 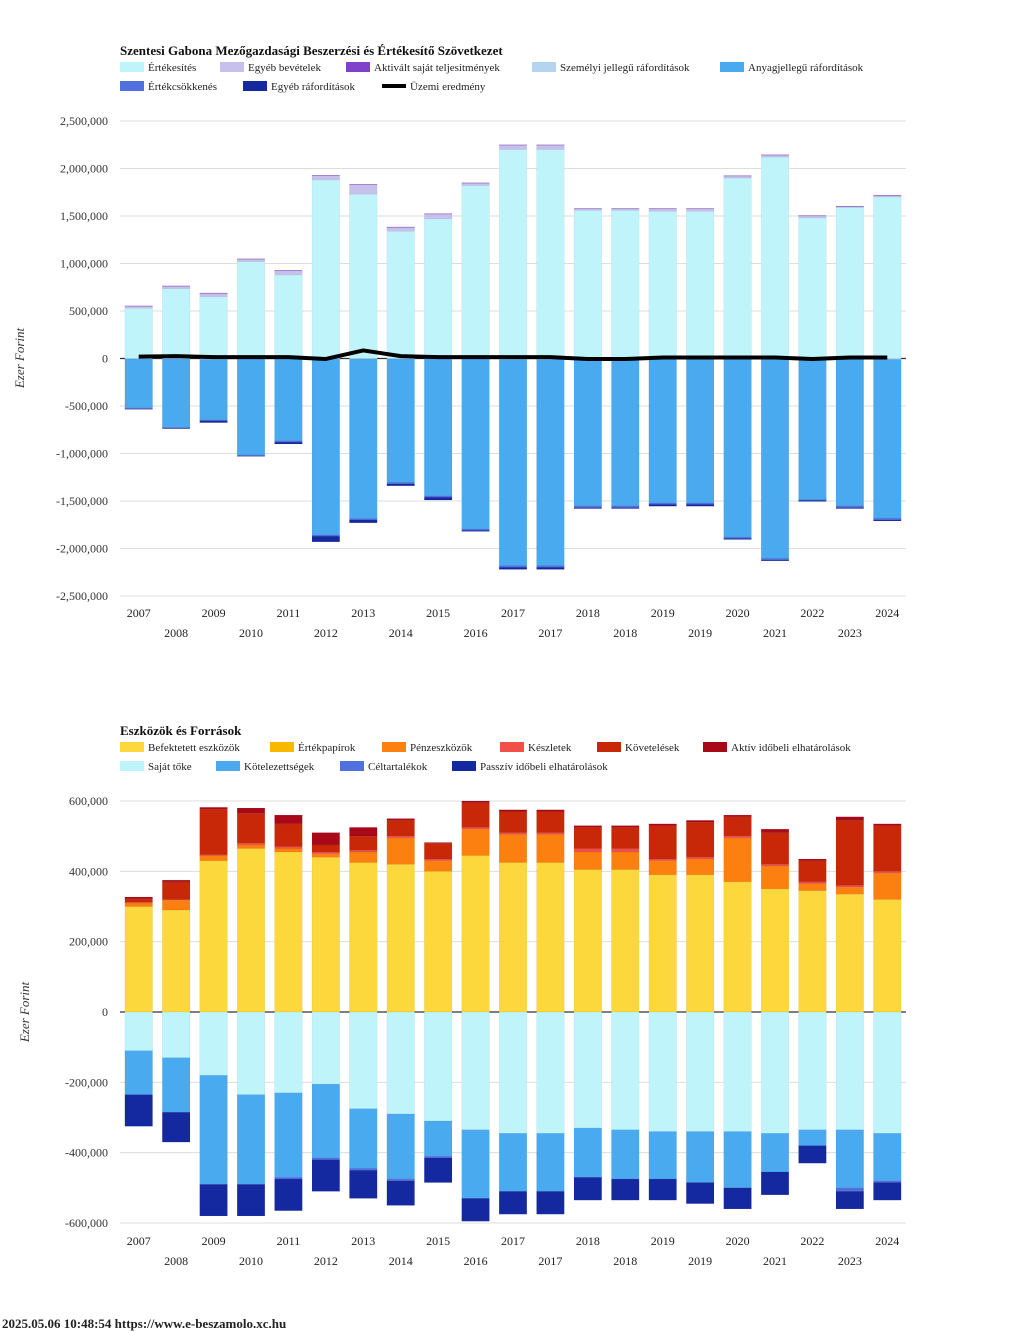 I want to click on y-tick-label: 0, so click(x=105, y=1012).